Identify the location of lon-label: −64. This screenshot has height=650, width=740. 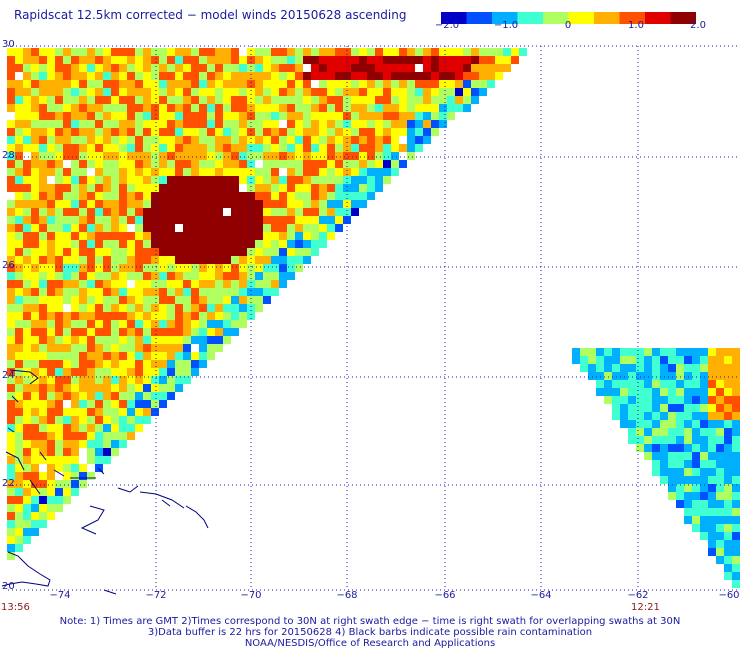
(541, 595).